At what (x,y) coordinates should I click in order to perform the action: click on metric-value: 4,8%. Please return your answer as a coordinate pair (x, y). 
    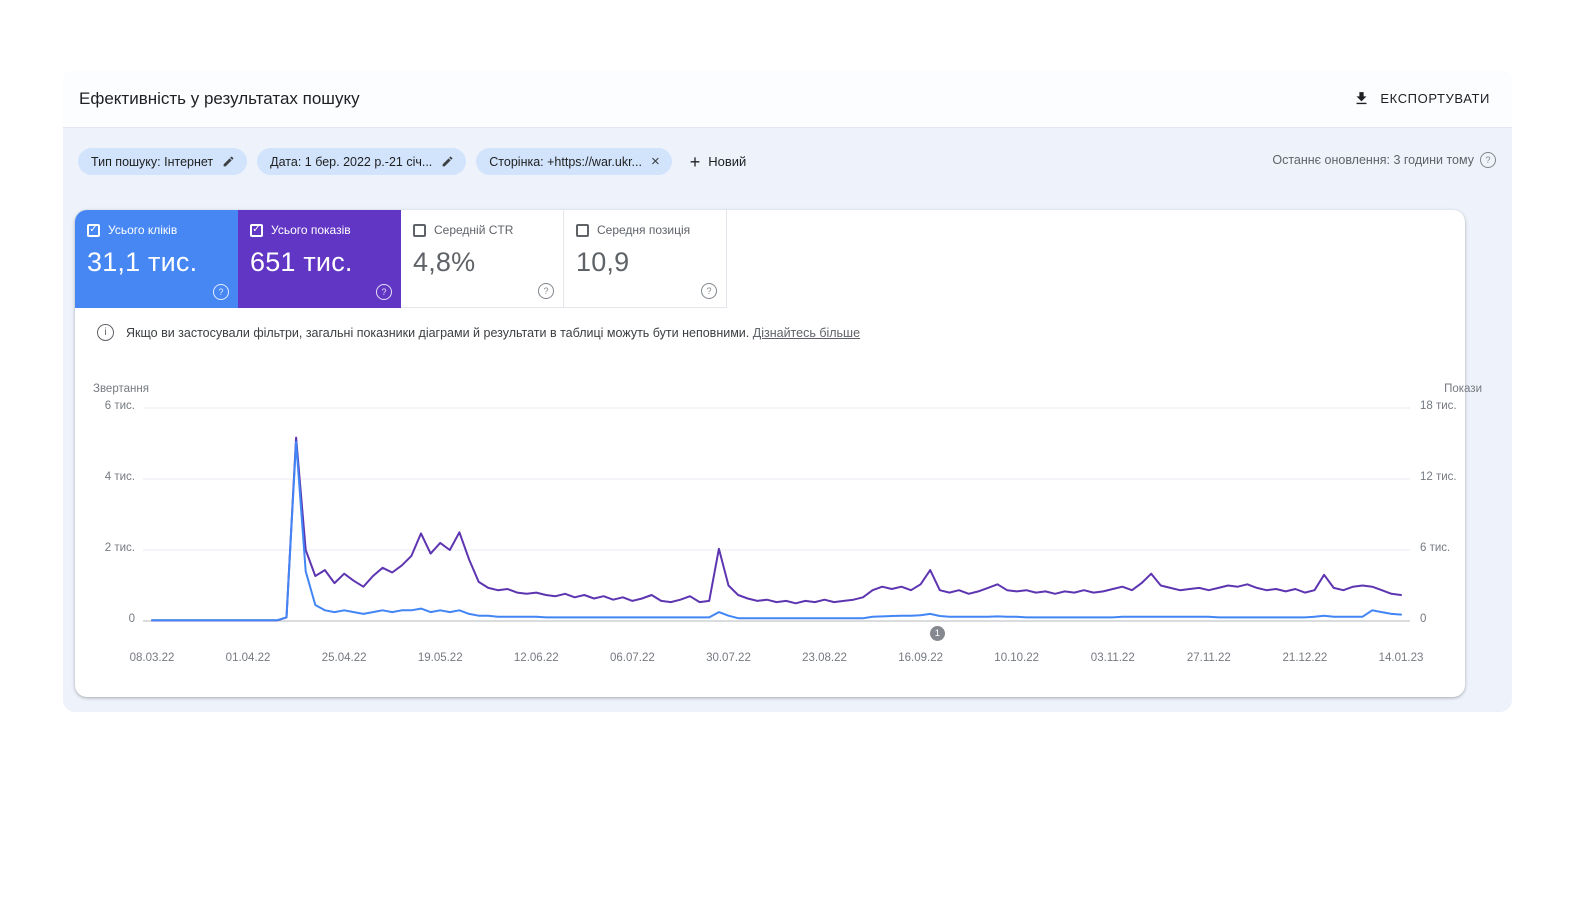
    Looking at the image, I should click on (444, 262).